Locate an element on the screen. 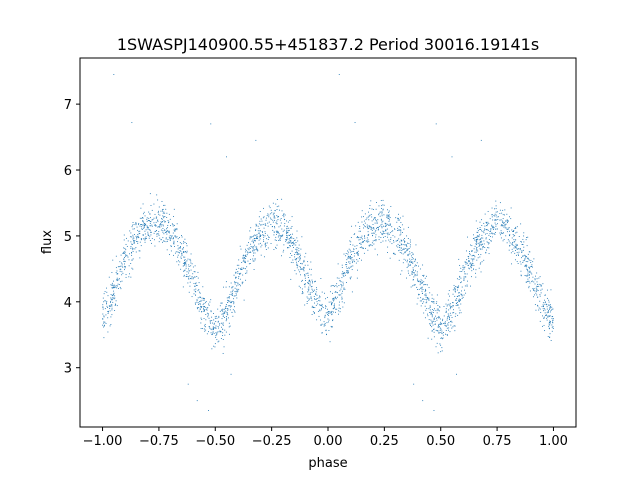 The width and height of the screenshot is (640, 480). x-tick-label: 1.00 is located at coordinates (553, 441).